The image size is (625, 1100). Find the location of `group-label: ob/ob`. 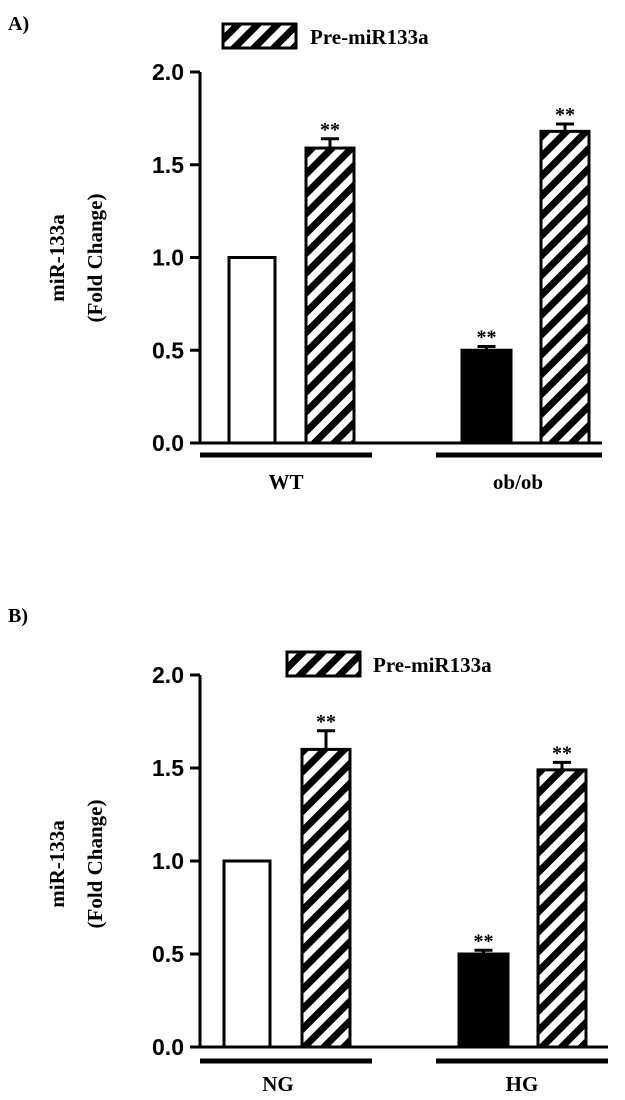

group-label: ob/ob is located at coordinates (518, 482).